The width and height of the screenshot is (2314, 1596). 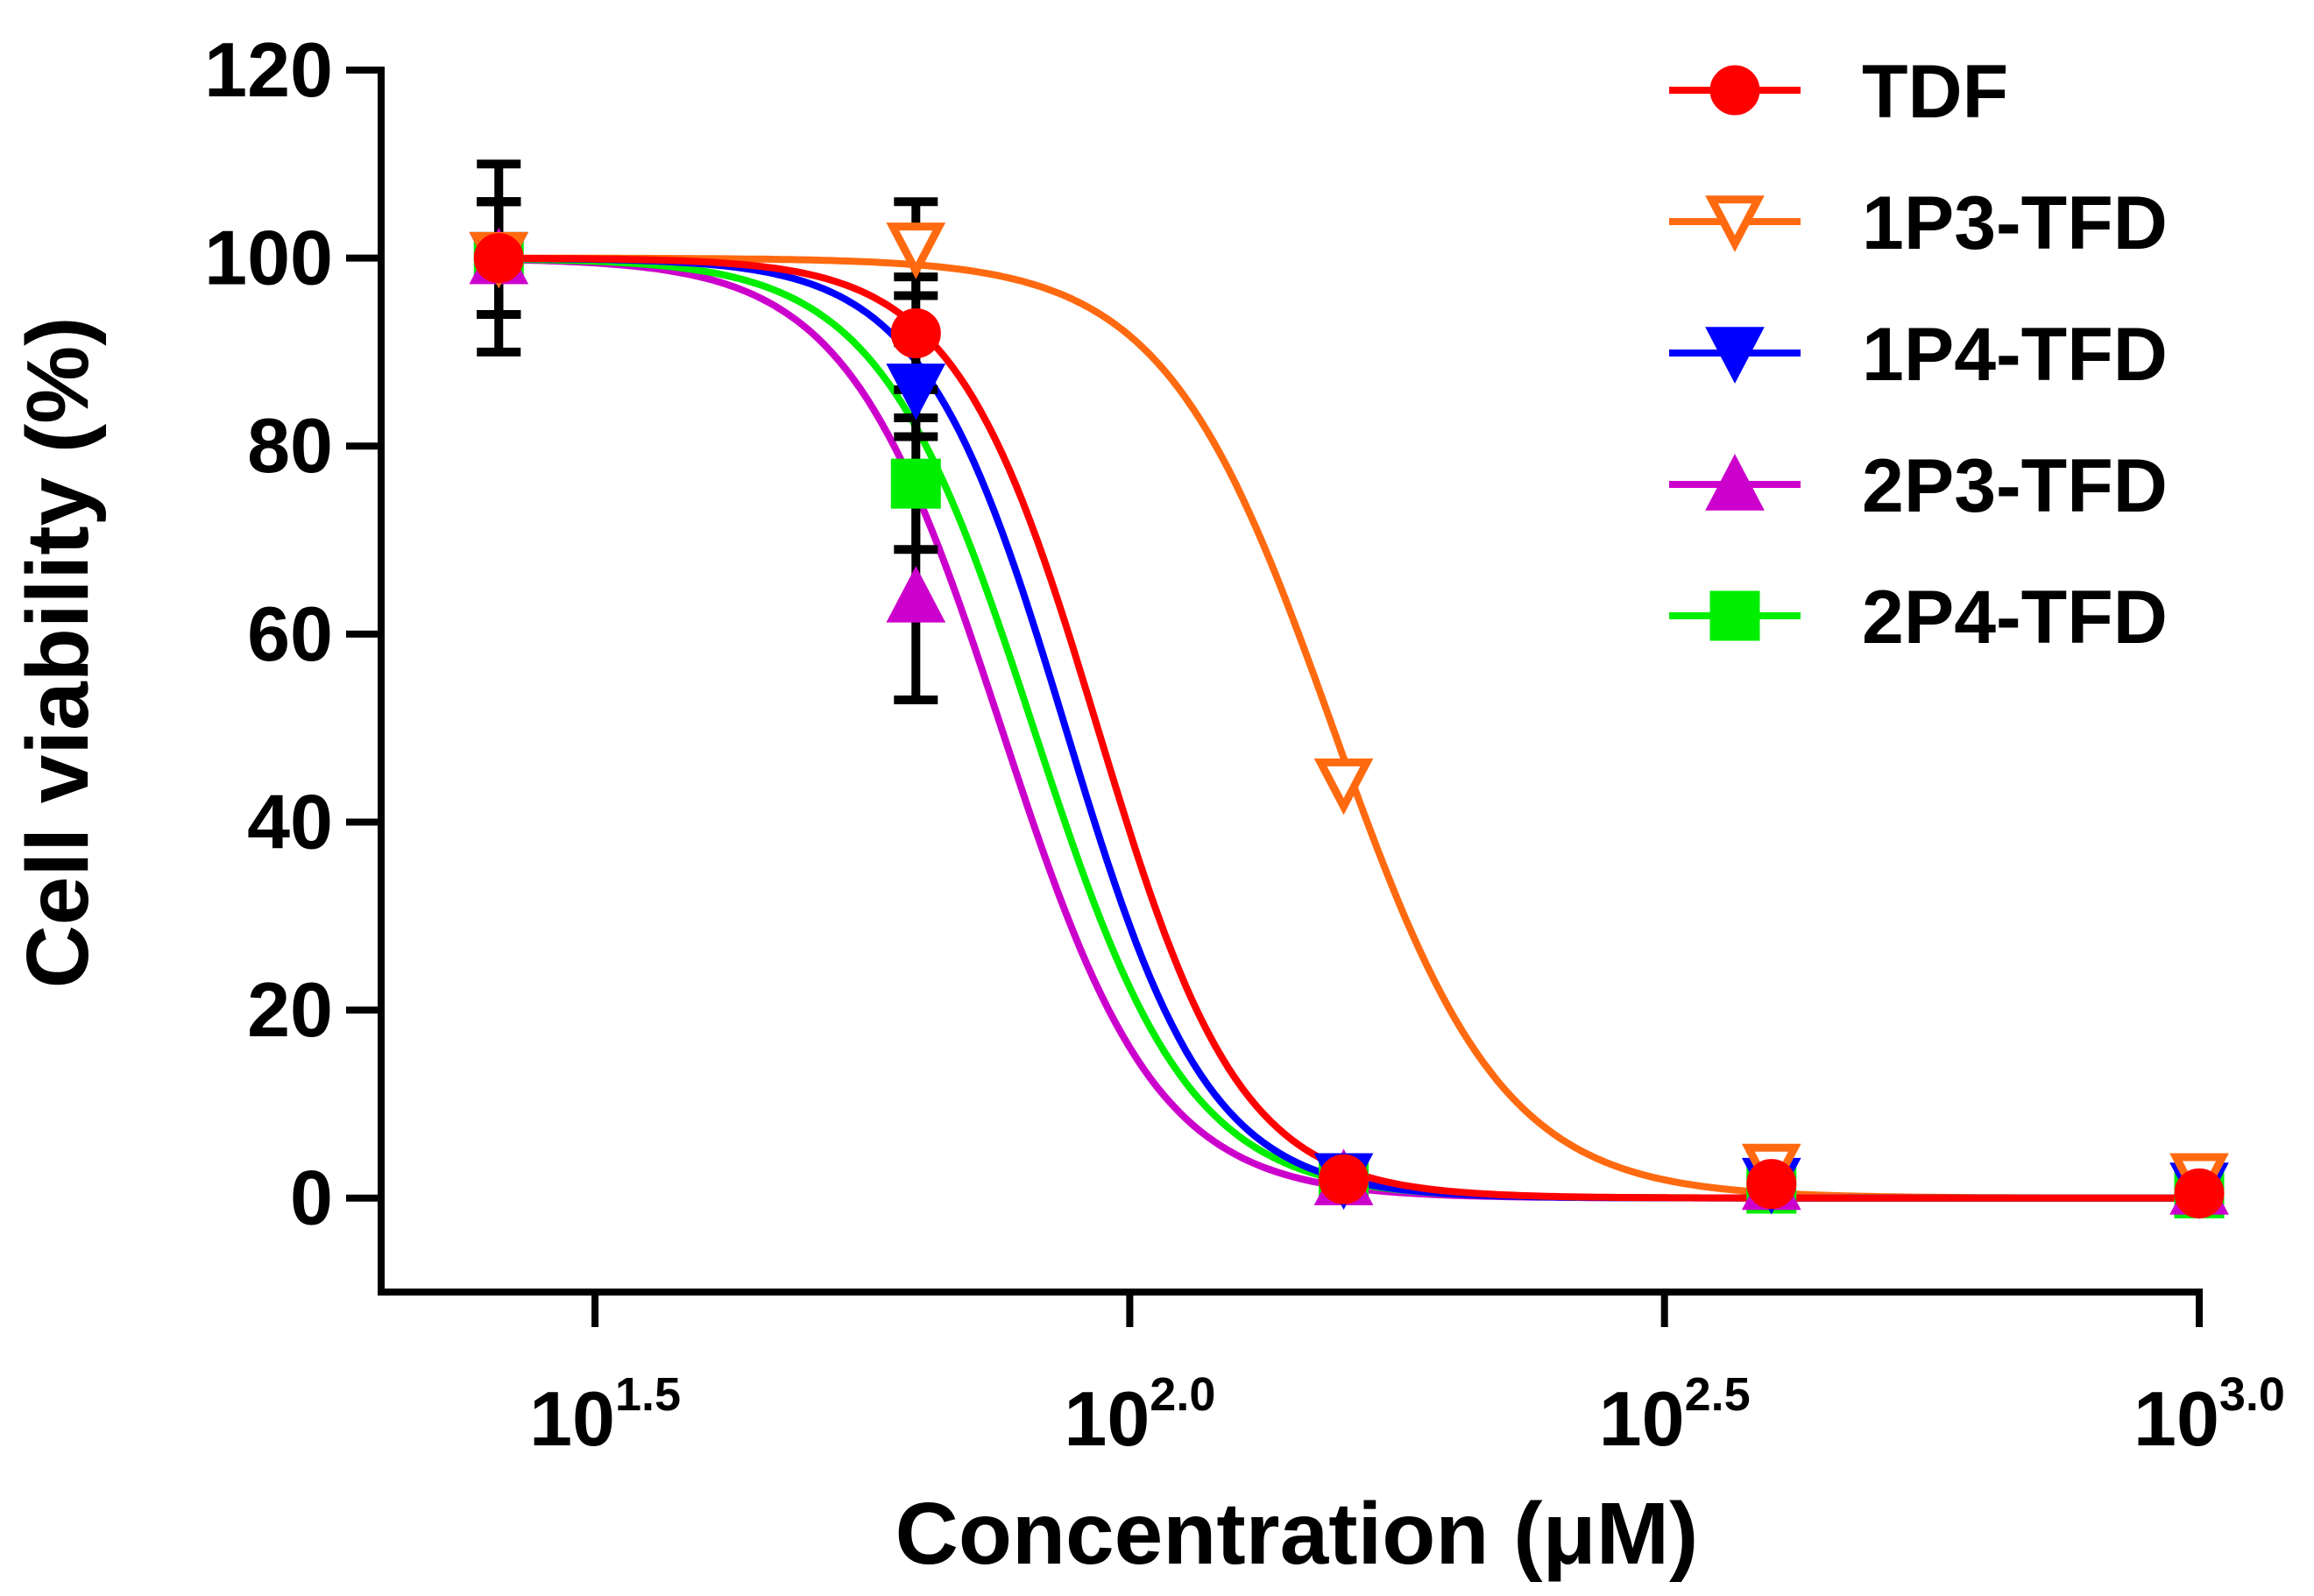 I want to click on data-point-2p3-tfd, so click(x=916, y=594).